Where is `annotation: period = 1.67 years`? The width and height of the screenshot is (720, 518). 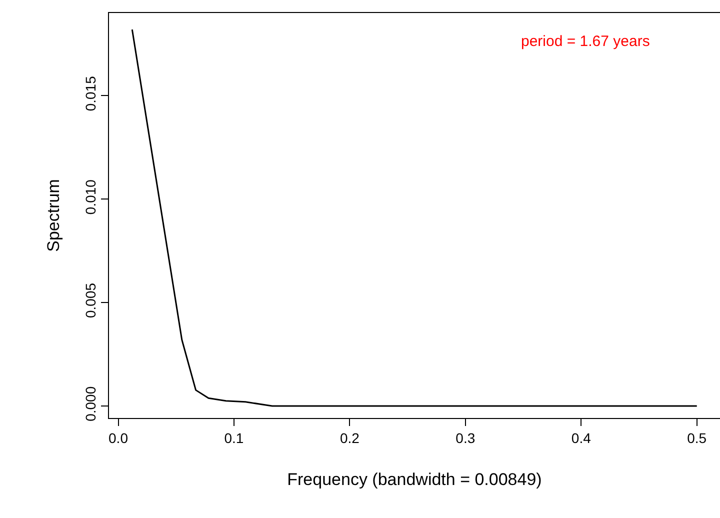
annotation: period = 1.67 years is located at coordinates (585, 41).